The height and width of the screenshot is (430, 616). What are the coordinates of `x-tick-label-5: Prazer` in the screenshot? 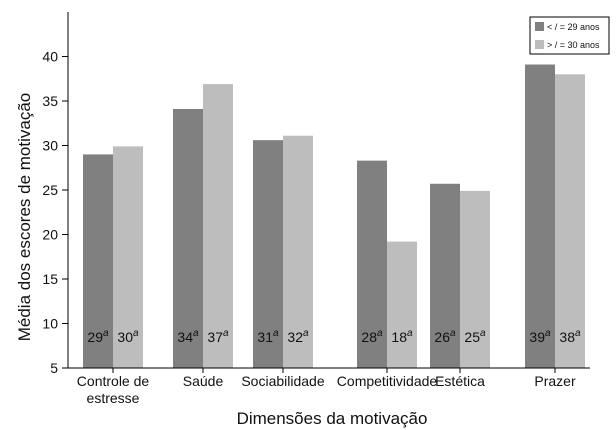 It's located at (555, 381).